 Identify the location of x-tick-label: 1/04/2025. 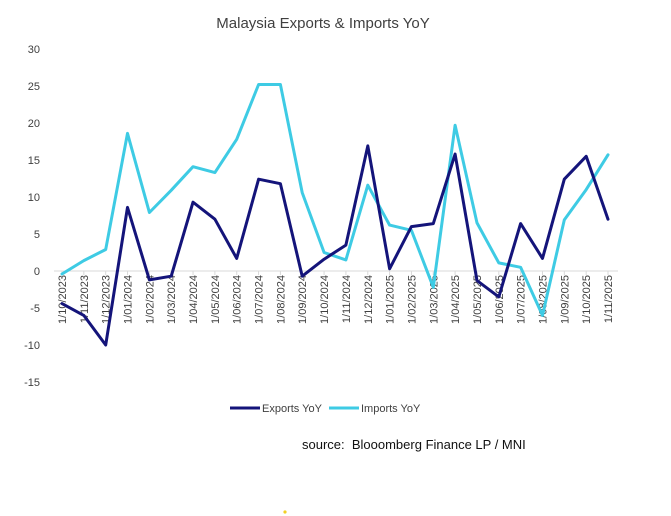
(456, 299).